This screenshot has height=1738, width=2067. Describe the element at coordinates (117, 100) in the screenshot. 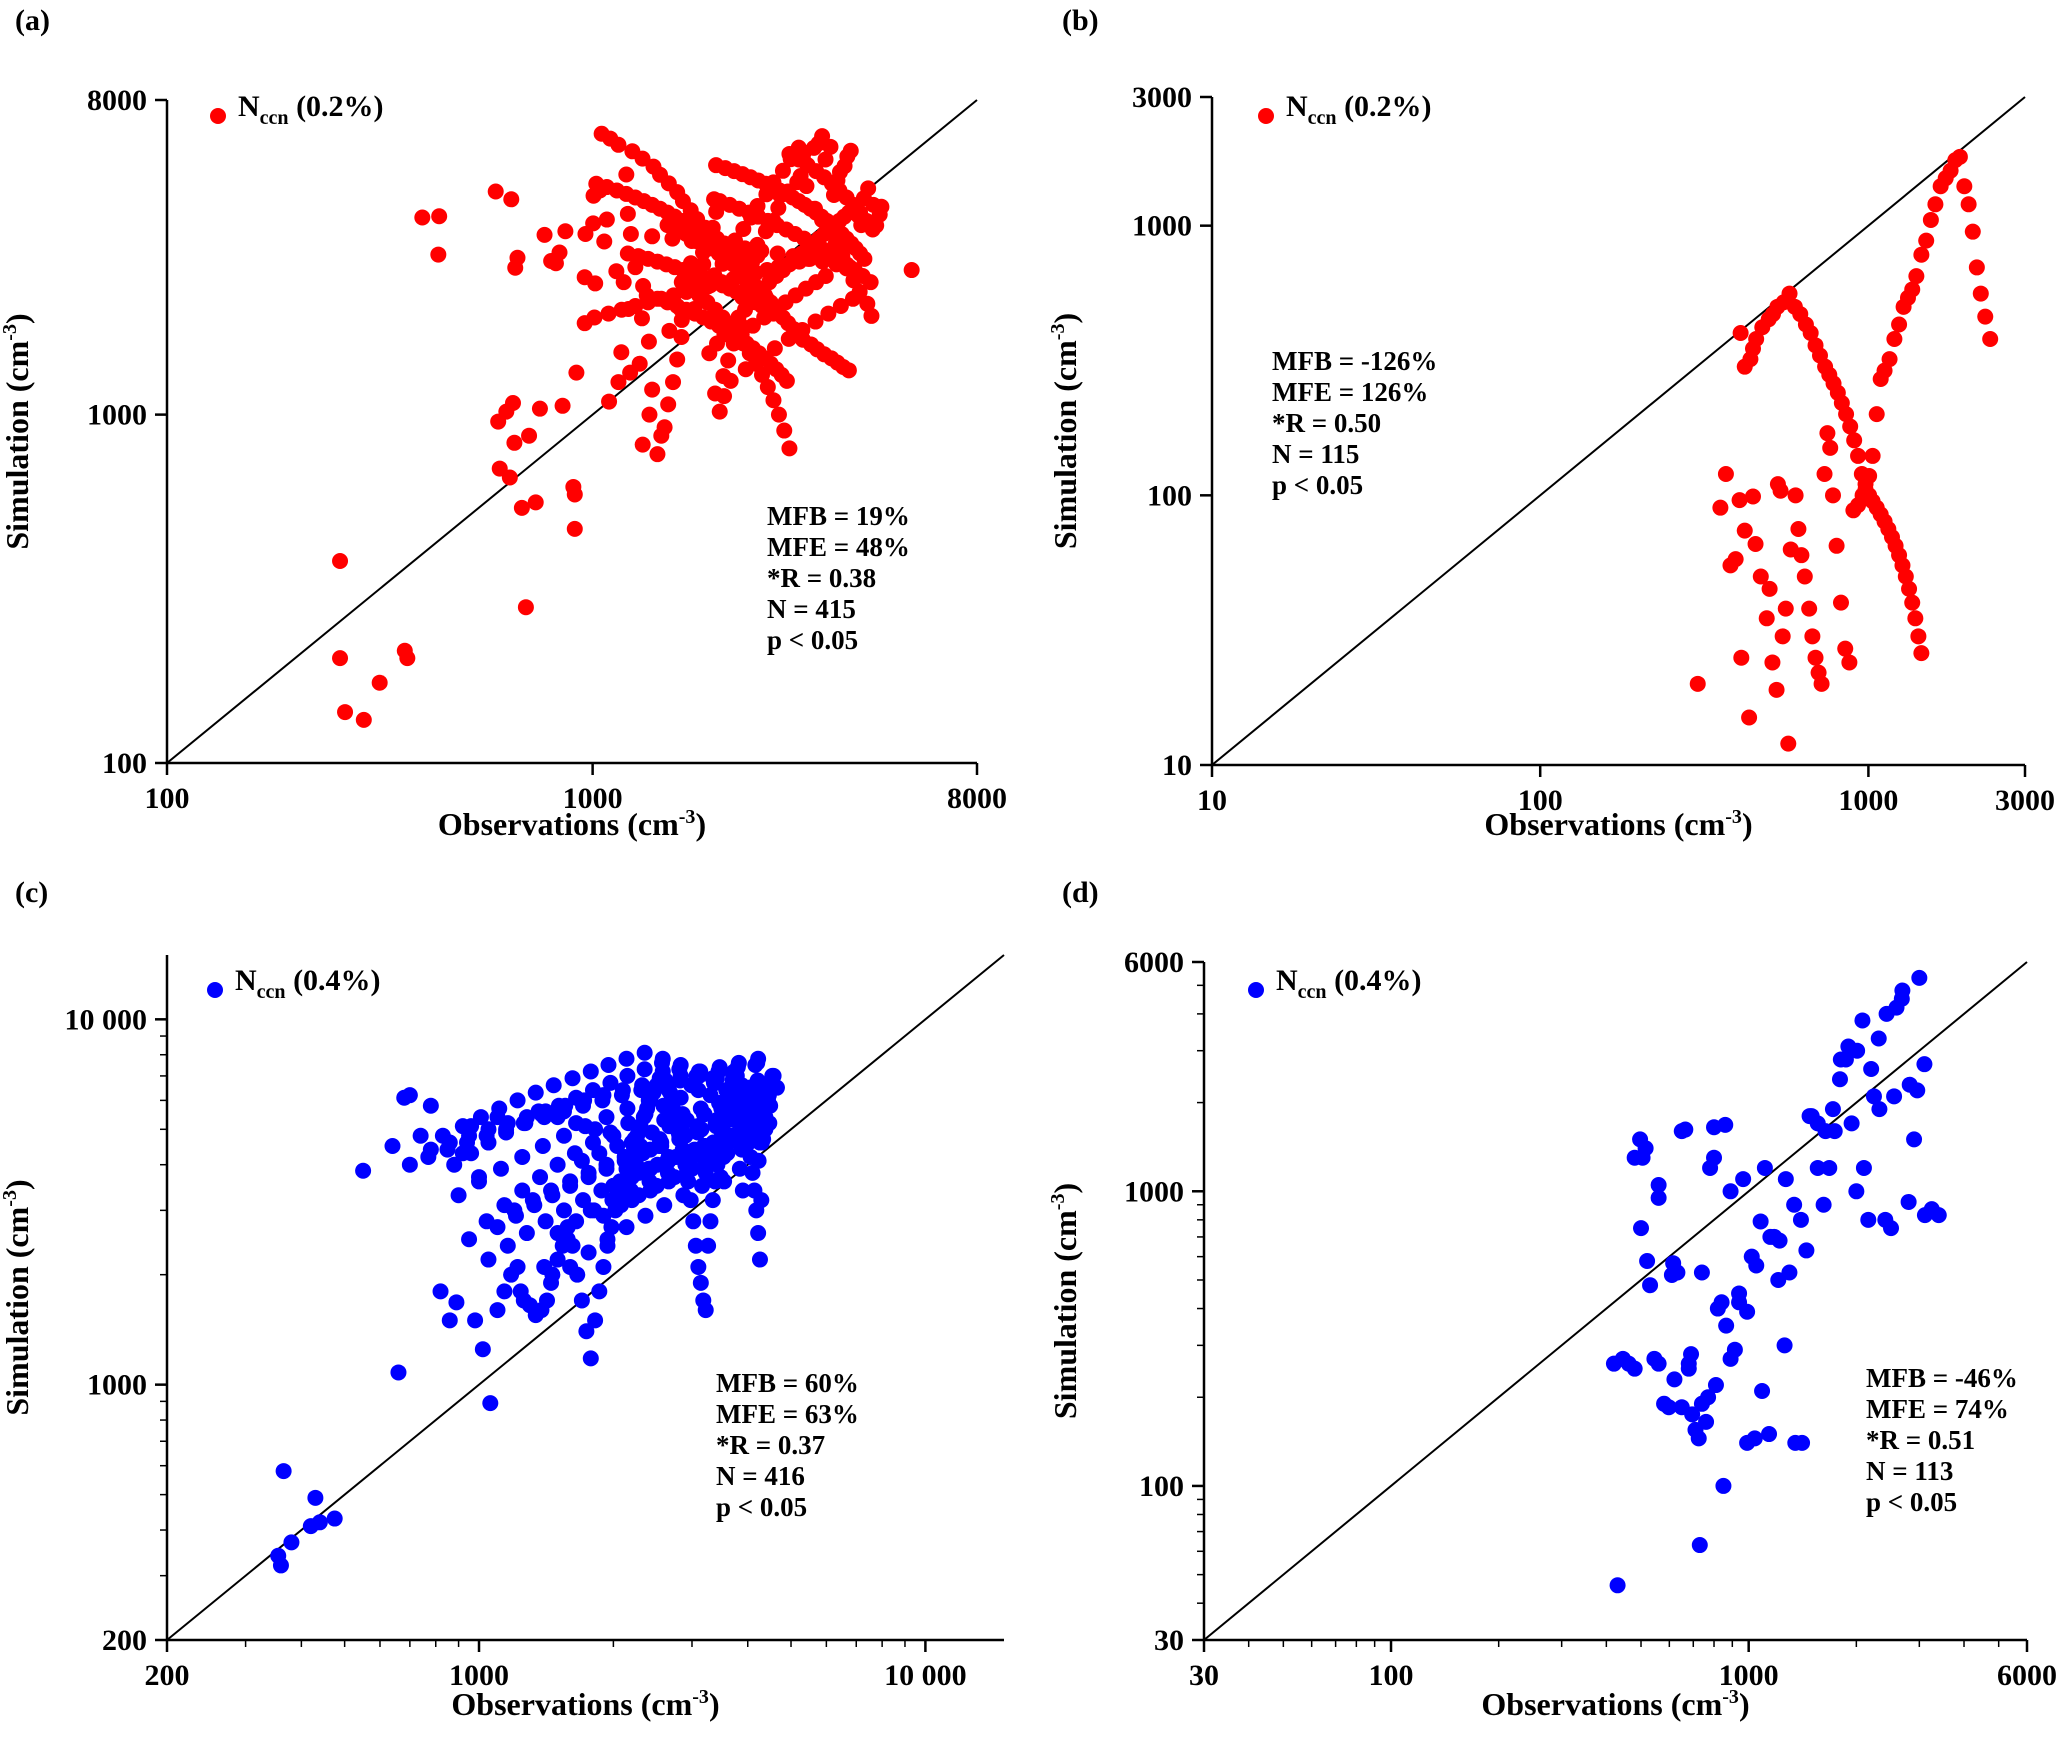

I see `y-tick-label: 8000` at that location.